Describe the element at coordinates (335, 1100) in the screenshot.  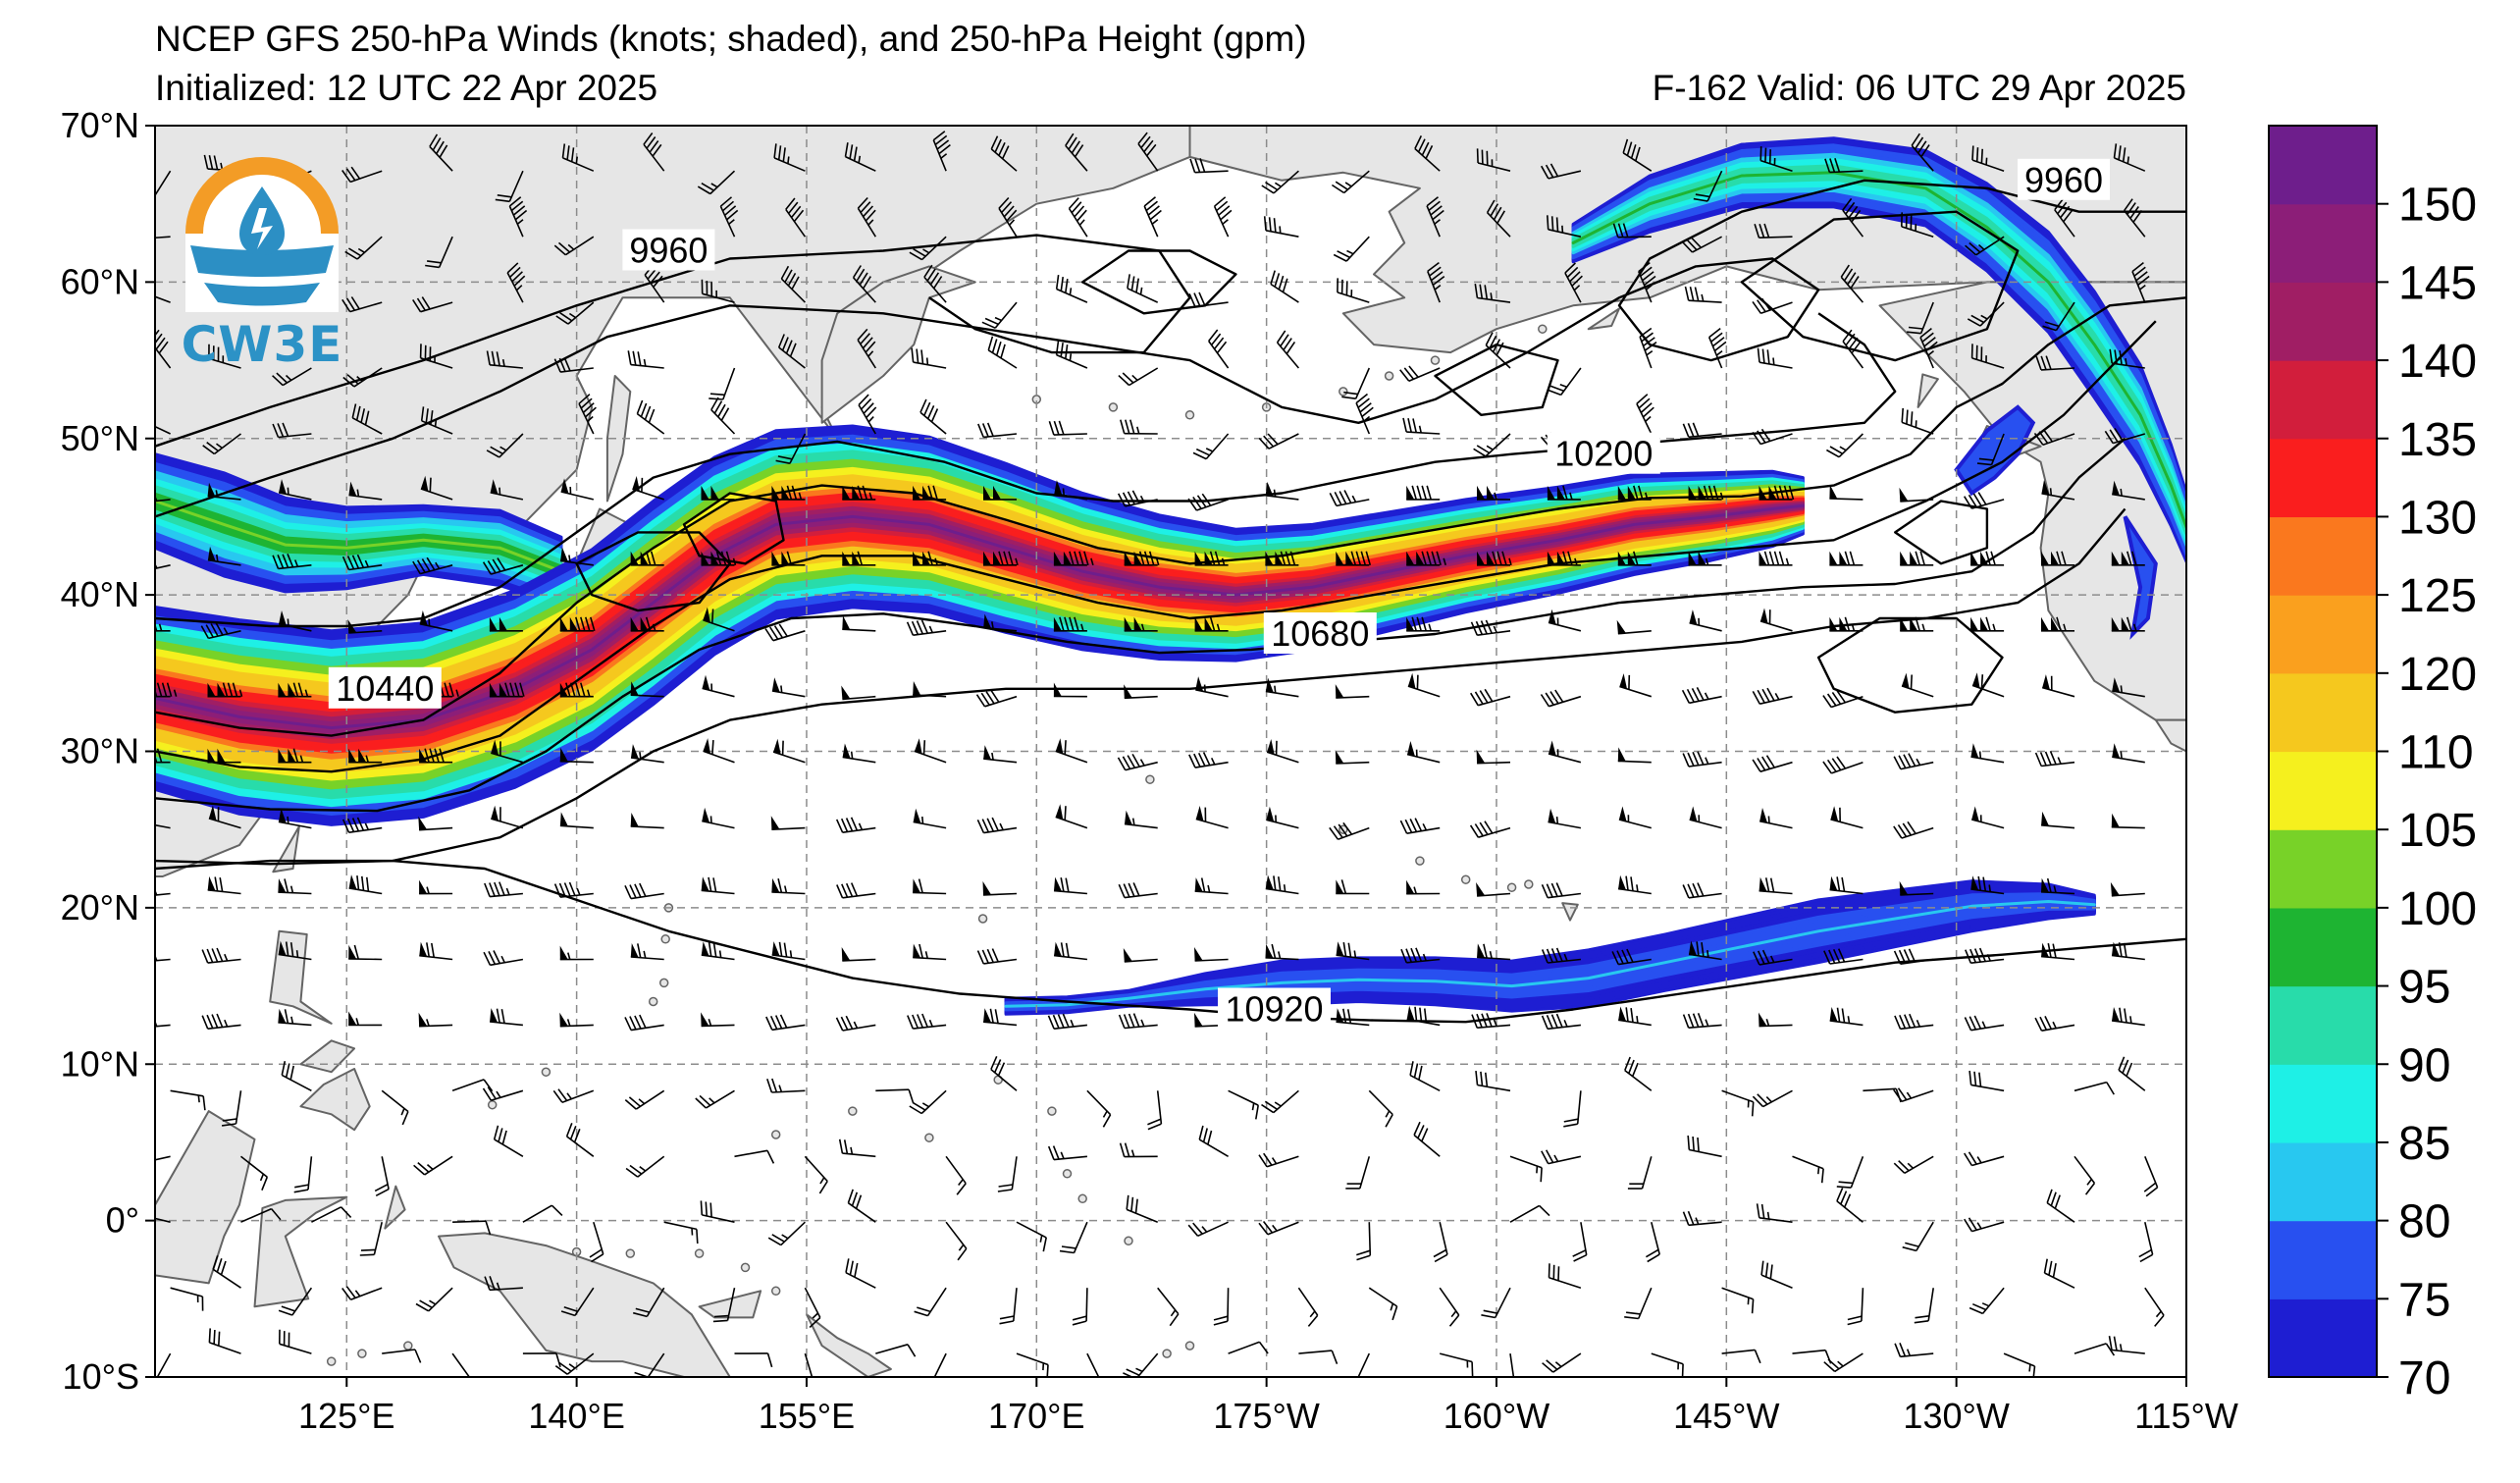
I see `land-mindanao` at that location.